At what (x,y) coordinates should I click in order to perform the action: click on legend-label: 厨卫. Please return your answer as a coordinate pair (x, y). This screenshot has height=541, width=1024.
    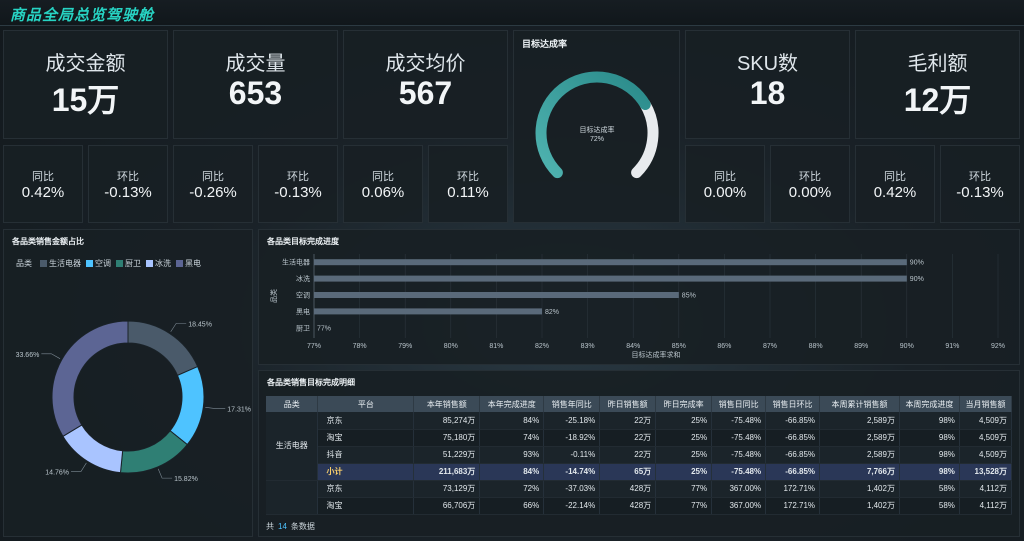
    Looking at the image, I should click on (133, 263).